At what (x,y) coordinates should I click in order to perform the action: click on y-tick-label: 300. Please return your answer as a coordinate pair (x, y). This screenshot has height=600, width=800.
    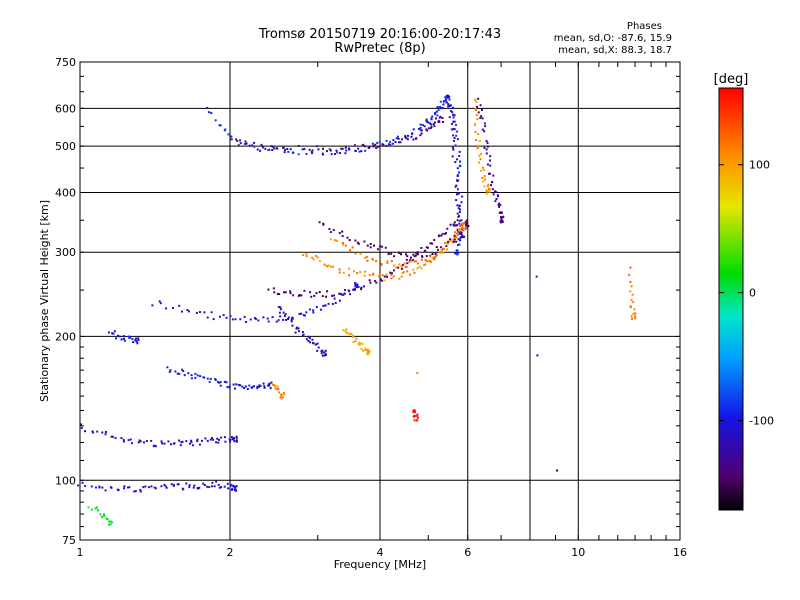
    Looking at the image, I should click on (65, 252).